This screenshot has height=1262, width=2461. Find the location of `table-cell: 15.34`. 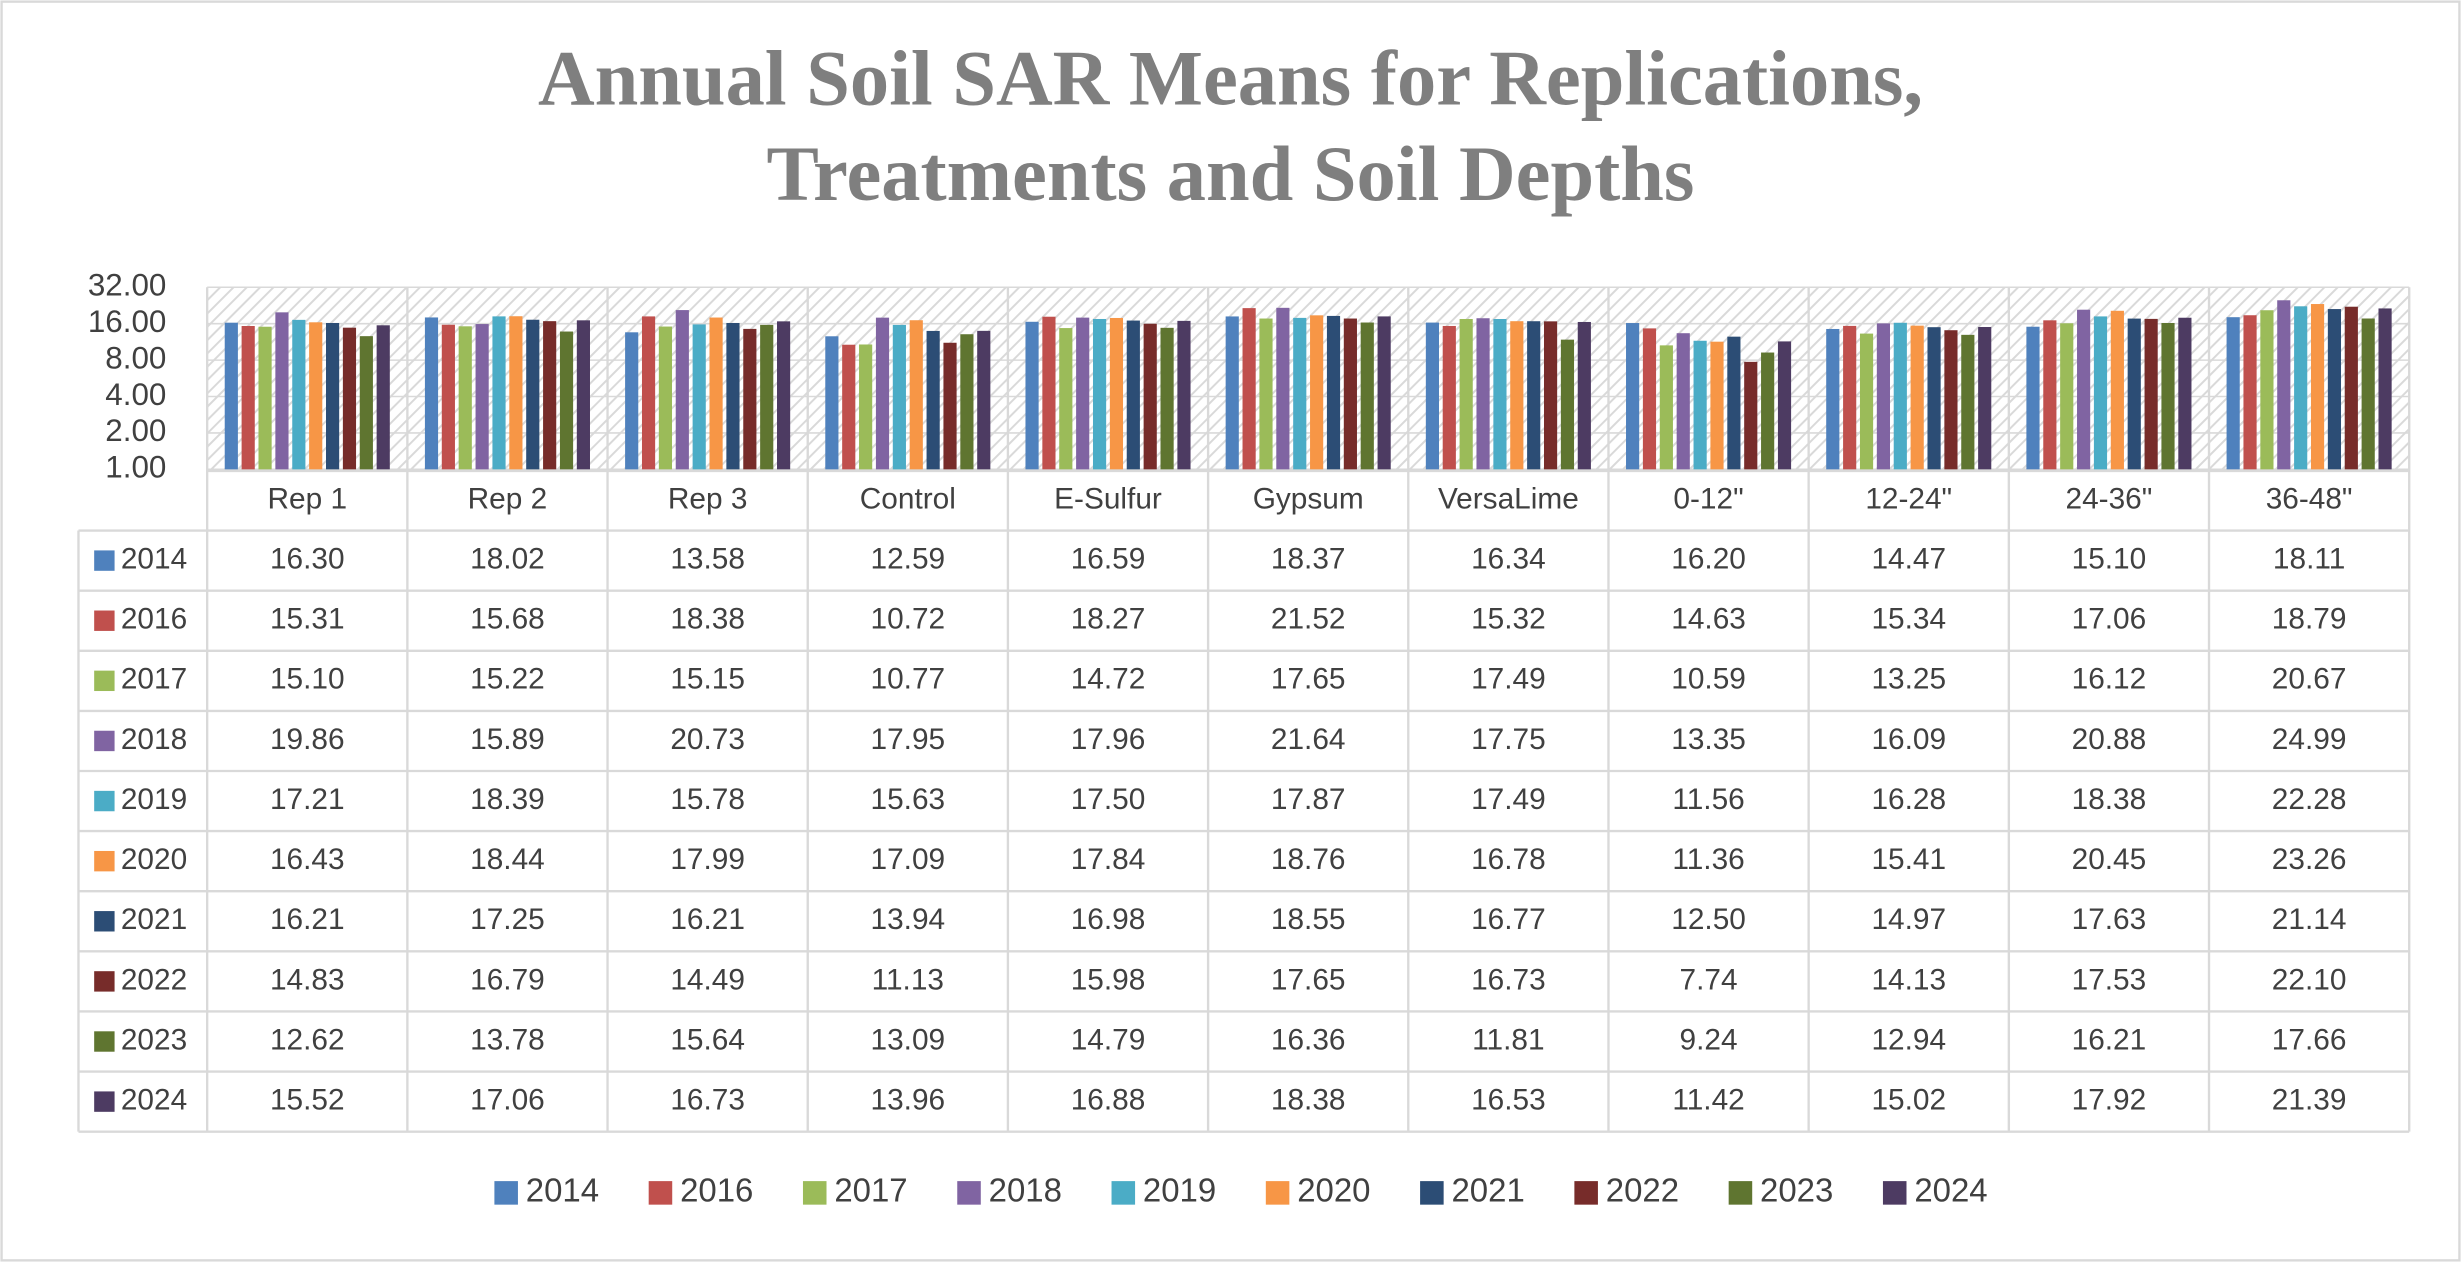

table-cell: 15.34 is located at coordinates (1908, 619).